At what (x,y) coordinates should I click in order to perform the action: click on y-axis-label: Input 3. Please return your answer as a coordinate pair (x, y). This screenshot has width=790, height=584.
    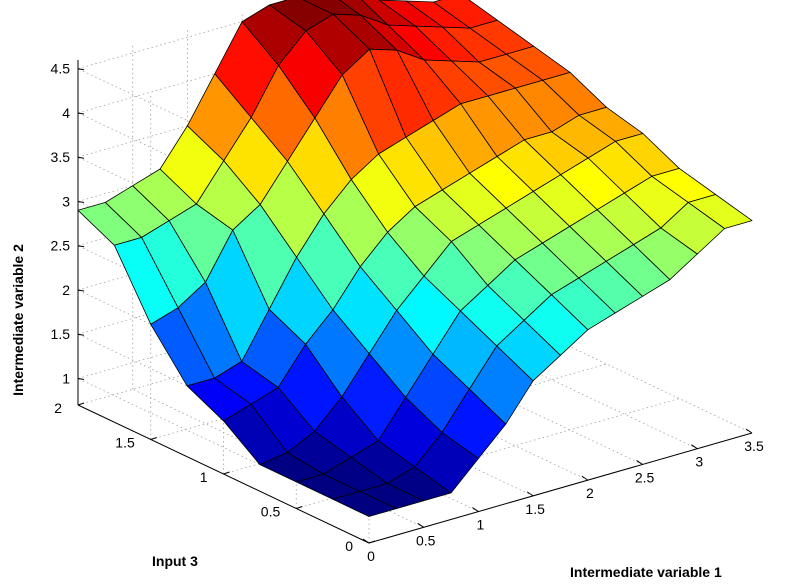
    Looking at the image, I should click on (175, 561).